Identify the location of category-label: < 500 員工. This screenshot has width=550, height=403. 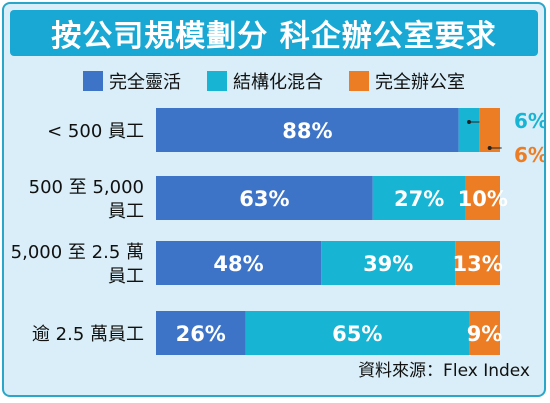
(95, 131).